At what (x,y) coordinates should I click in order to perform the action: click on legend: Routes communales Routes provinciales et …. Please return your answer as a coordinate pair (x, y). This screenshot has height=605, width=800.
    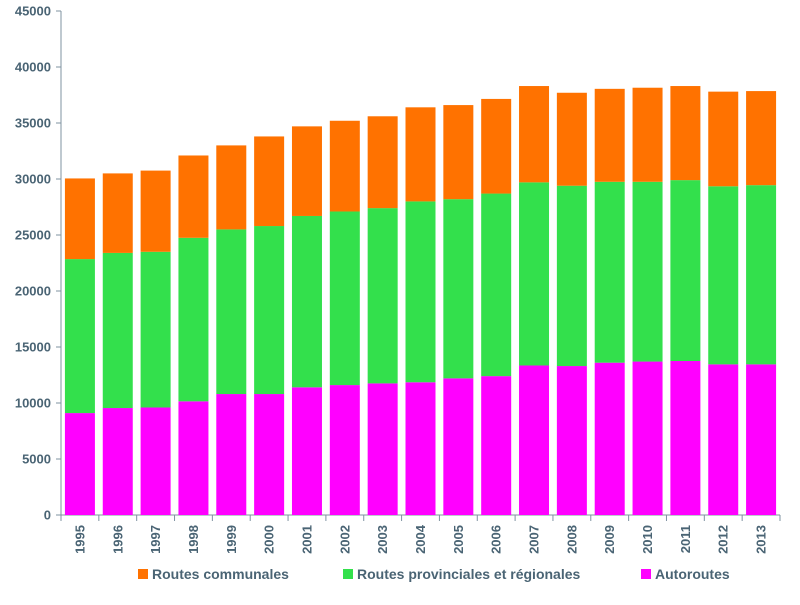
    Looking at the image, I should click on (434, 574).